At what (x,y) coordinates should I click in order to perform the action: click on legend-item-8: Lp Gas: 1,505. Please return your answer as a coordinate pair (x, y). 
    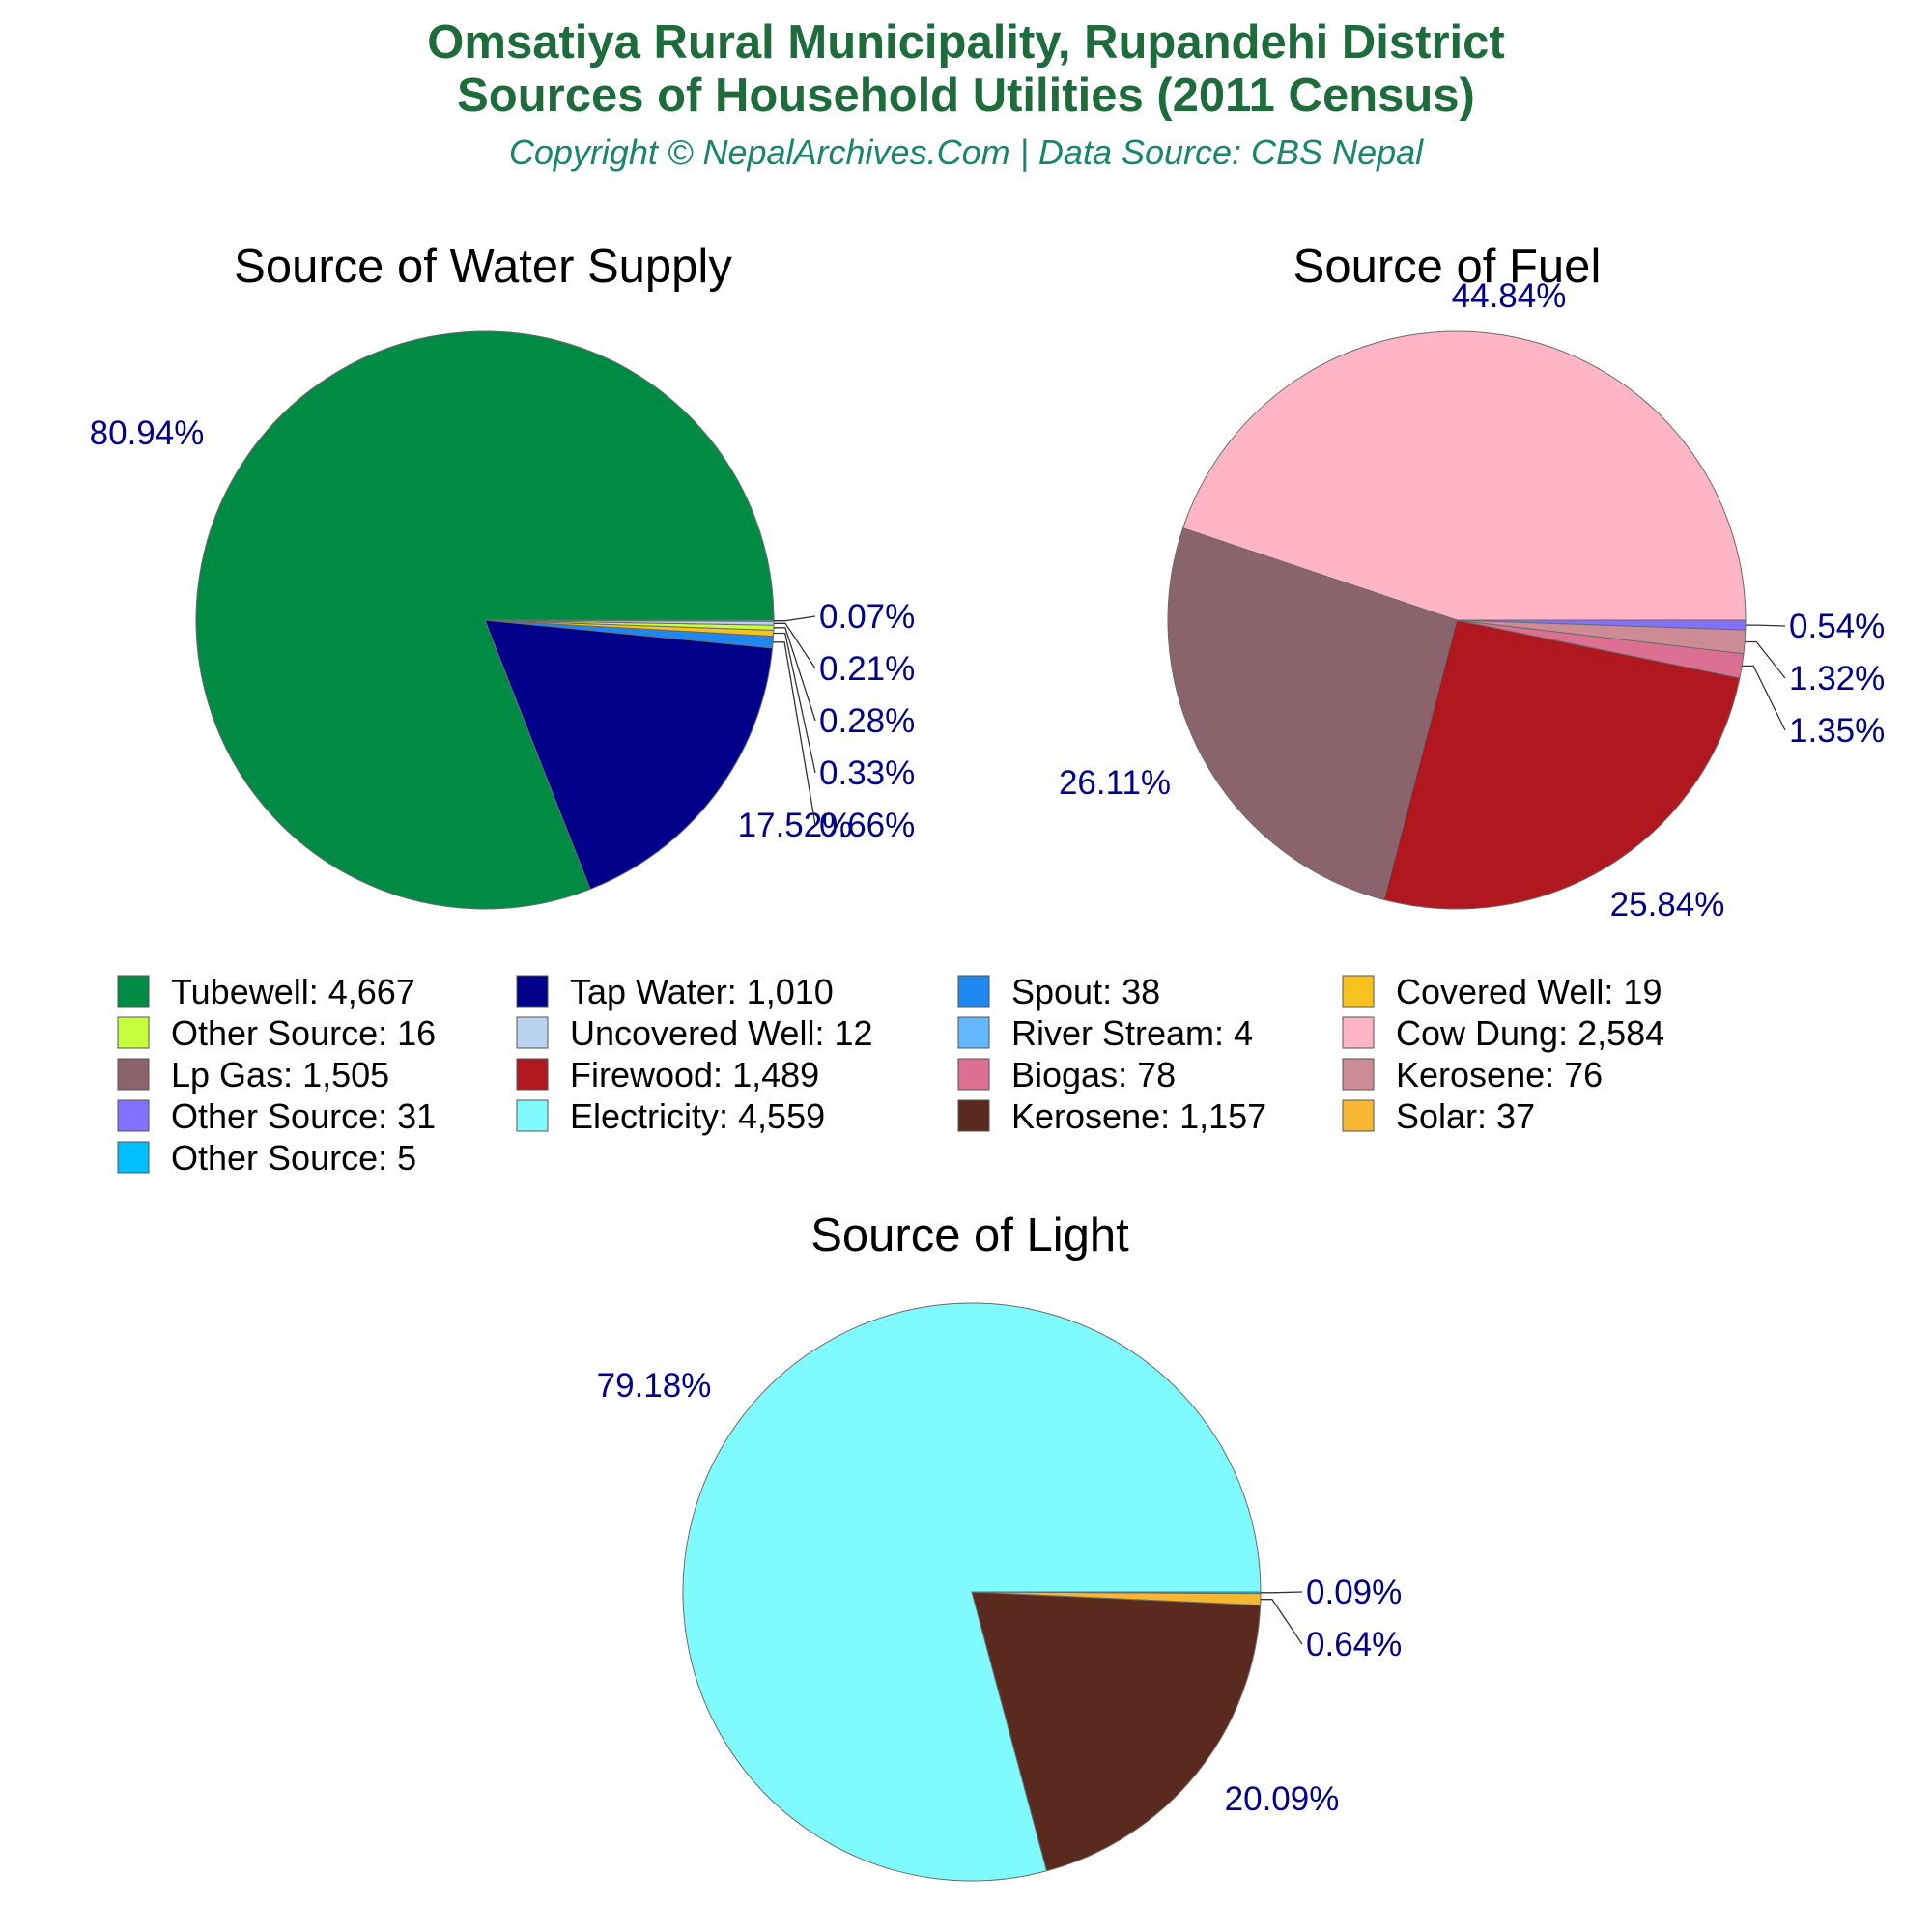
    Looking at the image, I should click on (280, 1074).